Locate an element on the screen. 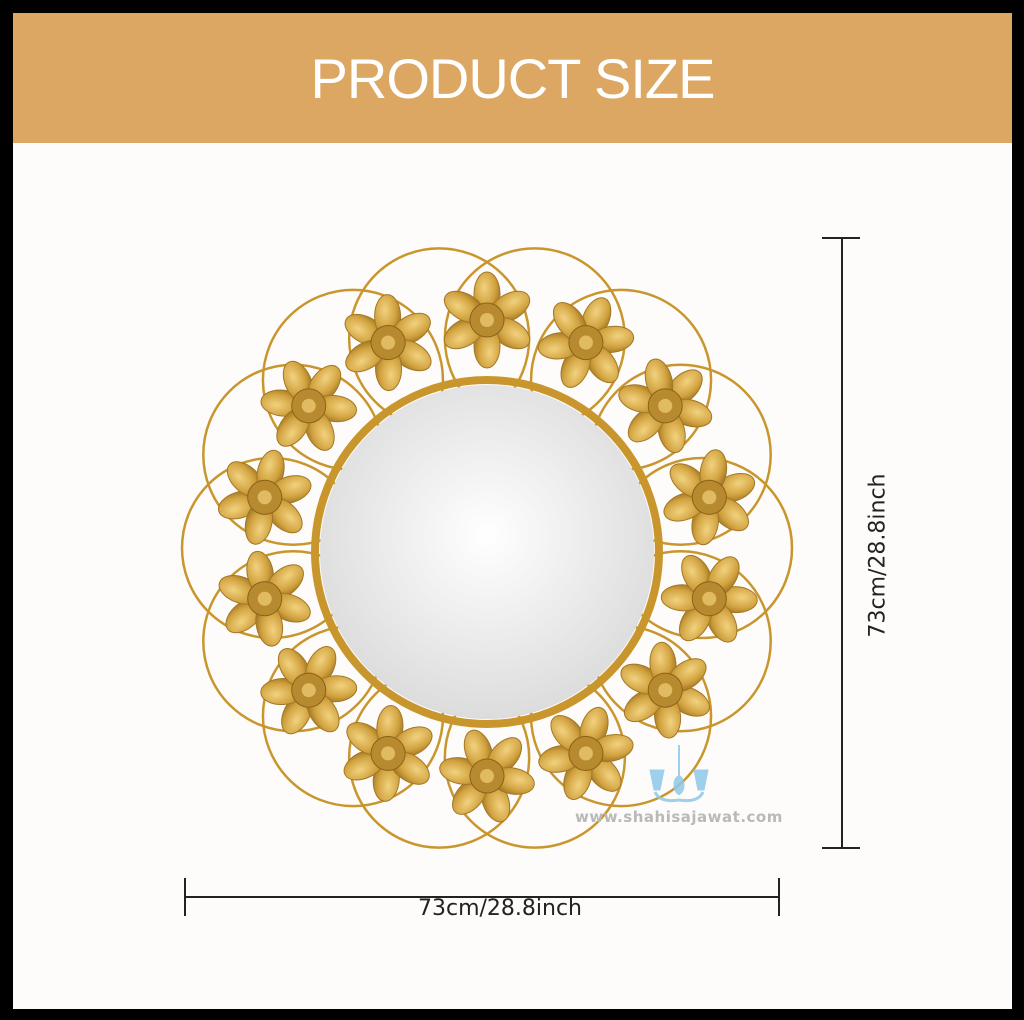  height-label: 73cm/28.8inch is located at coordinates (878, 555).